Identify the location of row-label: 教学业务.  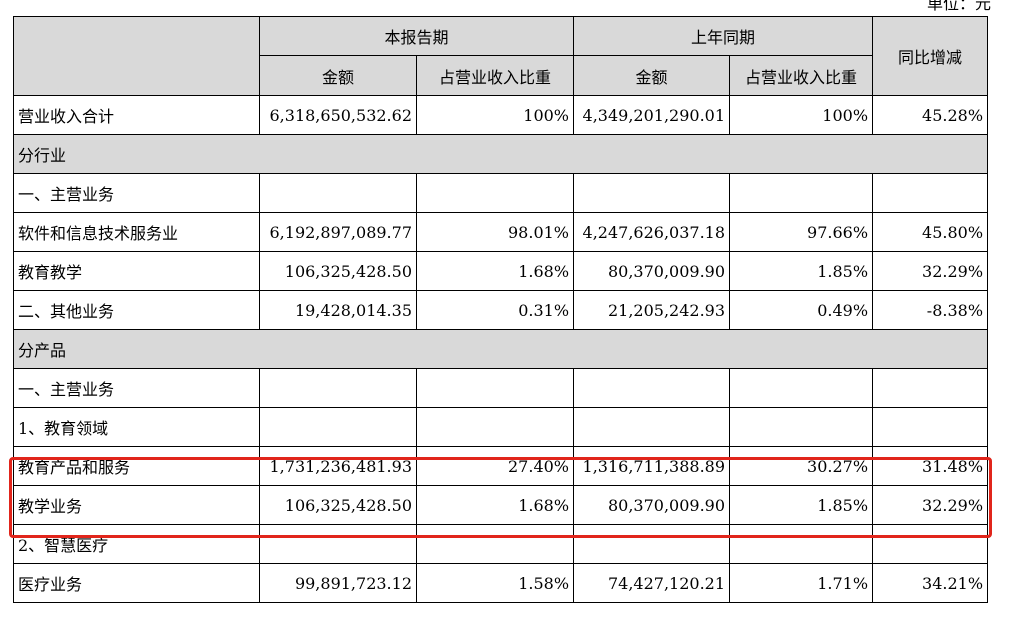
(136, 505).